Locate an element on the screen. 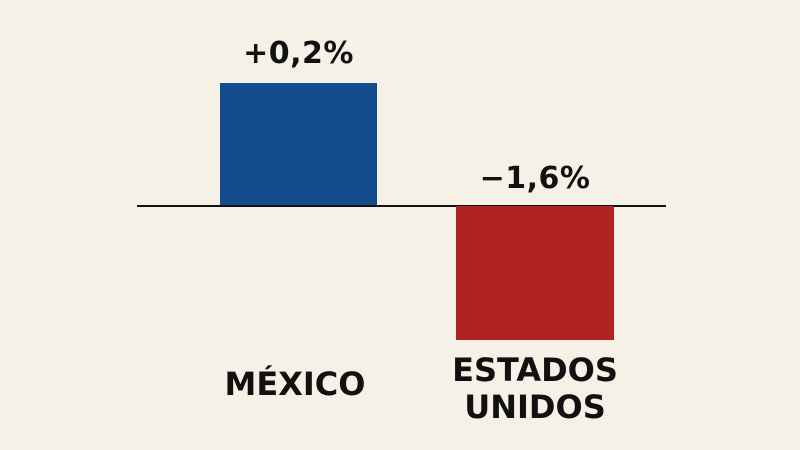 The width and height of the screenshot is (800, 450). us-value-label: −1,6% is located at coordinates (535, 178).